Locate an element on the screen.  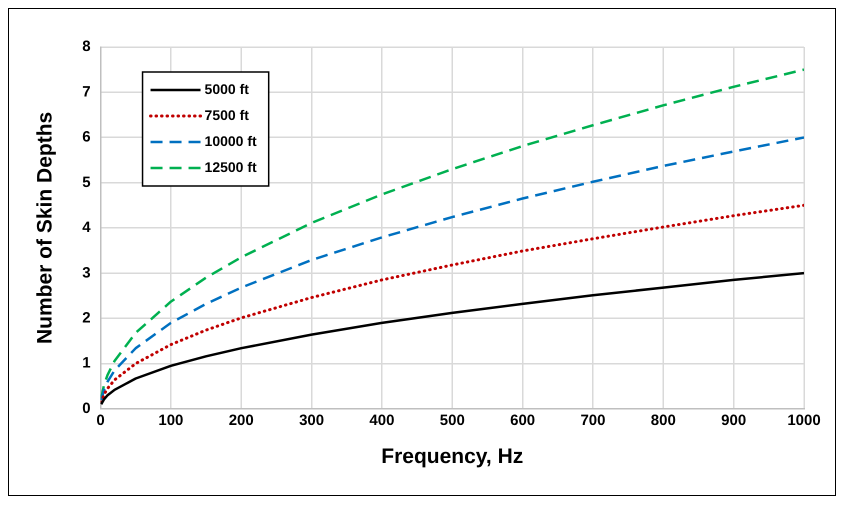
x-tick-label: 1000 is located at coordinates (804, 420).